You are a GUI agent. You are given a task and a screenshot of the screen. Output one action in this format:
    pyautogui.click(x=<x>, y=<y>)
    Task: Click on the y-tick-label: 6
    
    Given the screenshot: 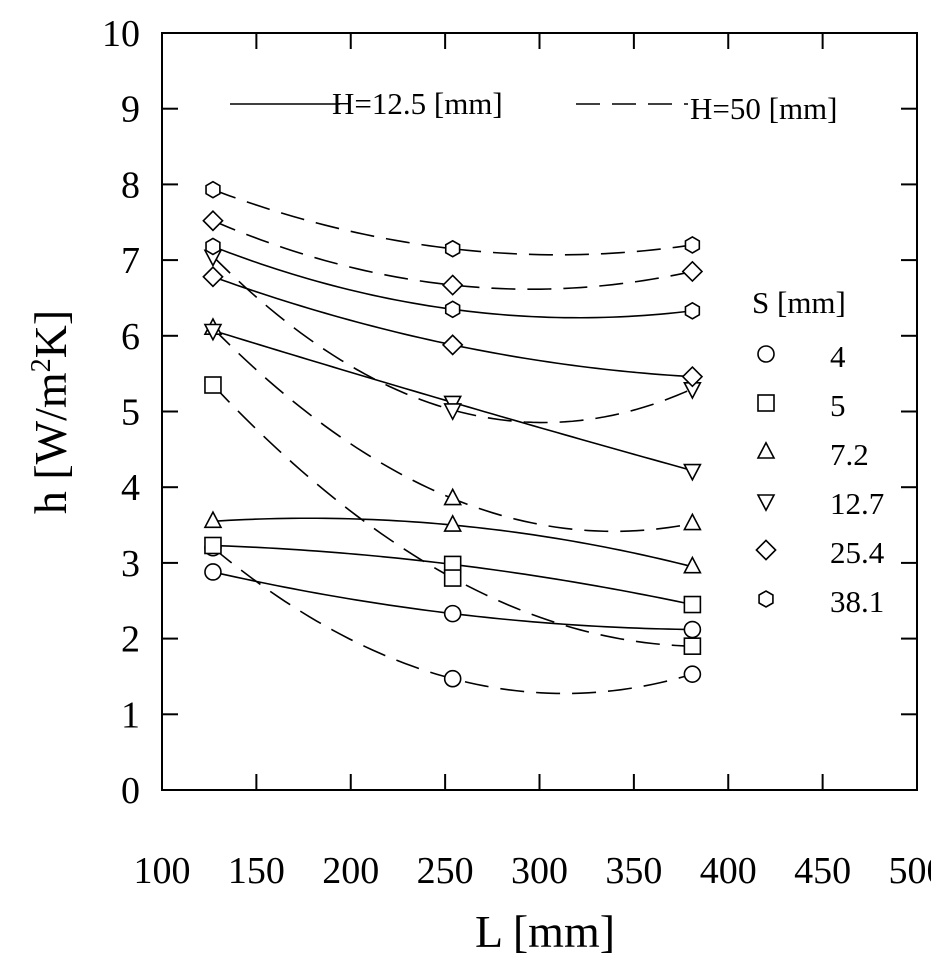 What is the action you would take?
    pyautogui.click(x=130, y=337)
    